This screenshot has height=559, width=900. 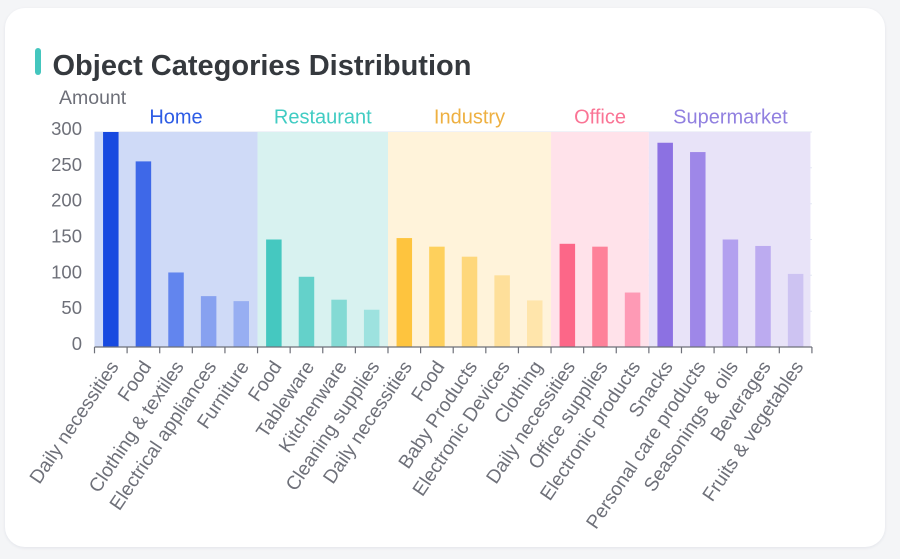 I want to click on svg-text: 0, so click(x=77, y=343).